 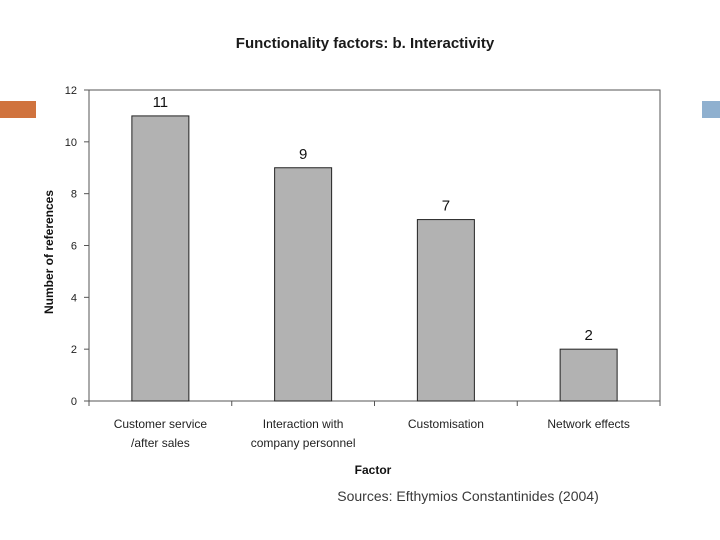 What do you see at coordinates (74, 195) in the screenshot?
I see `y-tick-label: 8` at bounding box center [74, 195].